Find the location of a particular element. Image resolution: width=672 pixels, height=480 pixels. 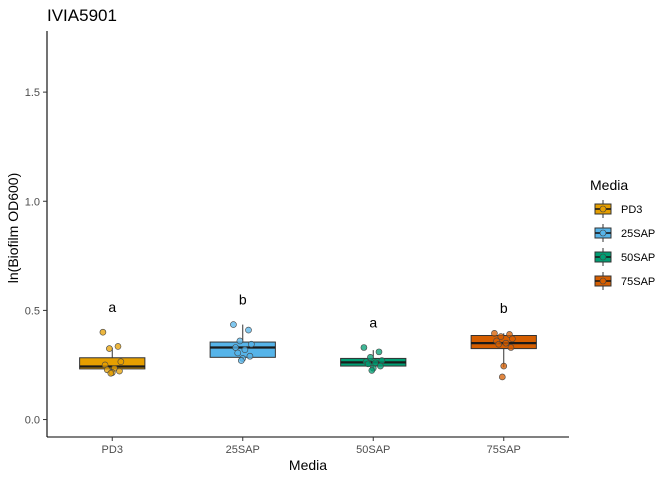

legend-item-50sap: 50SAP is located at coordinates (624, 257).